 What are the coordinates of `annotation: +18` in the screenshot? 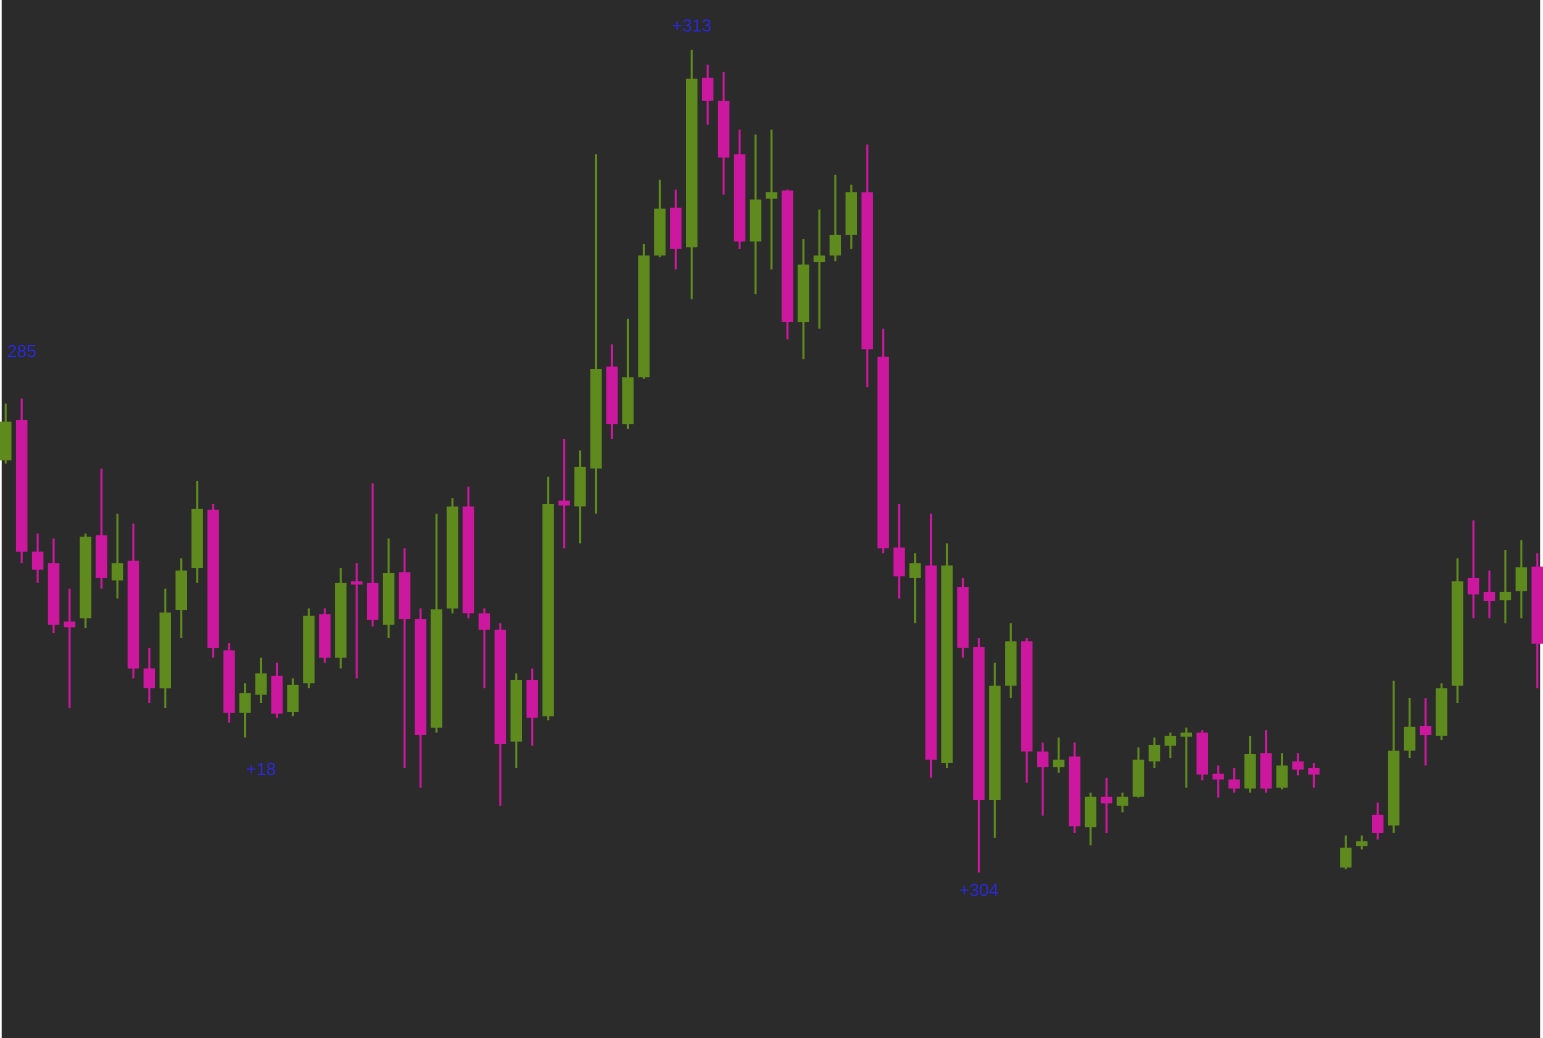 It's located at (261, 769).